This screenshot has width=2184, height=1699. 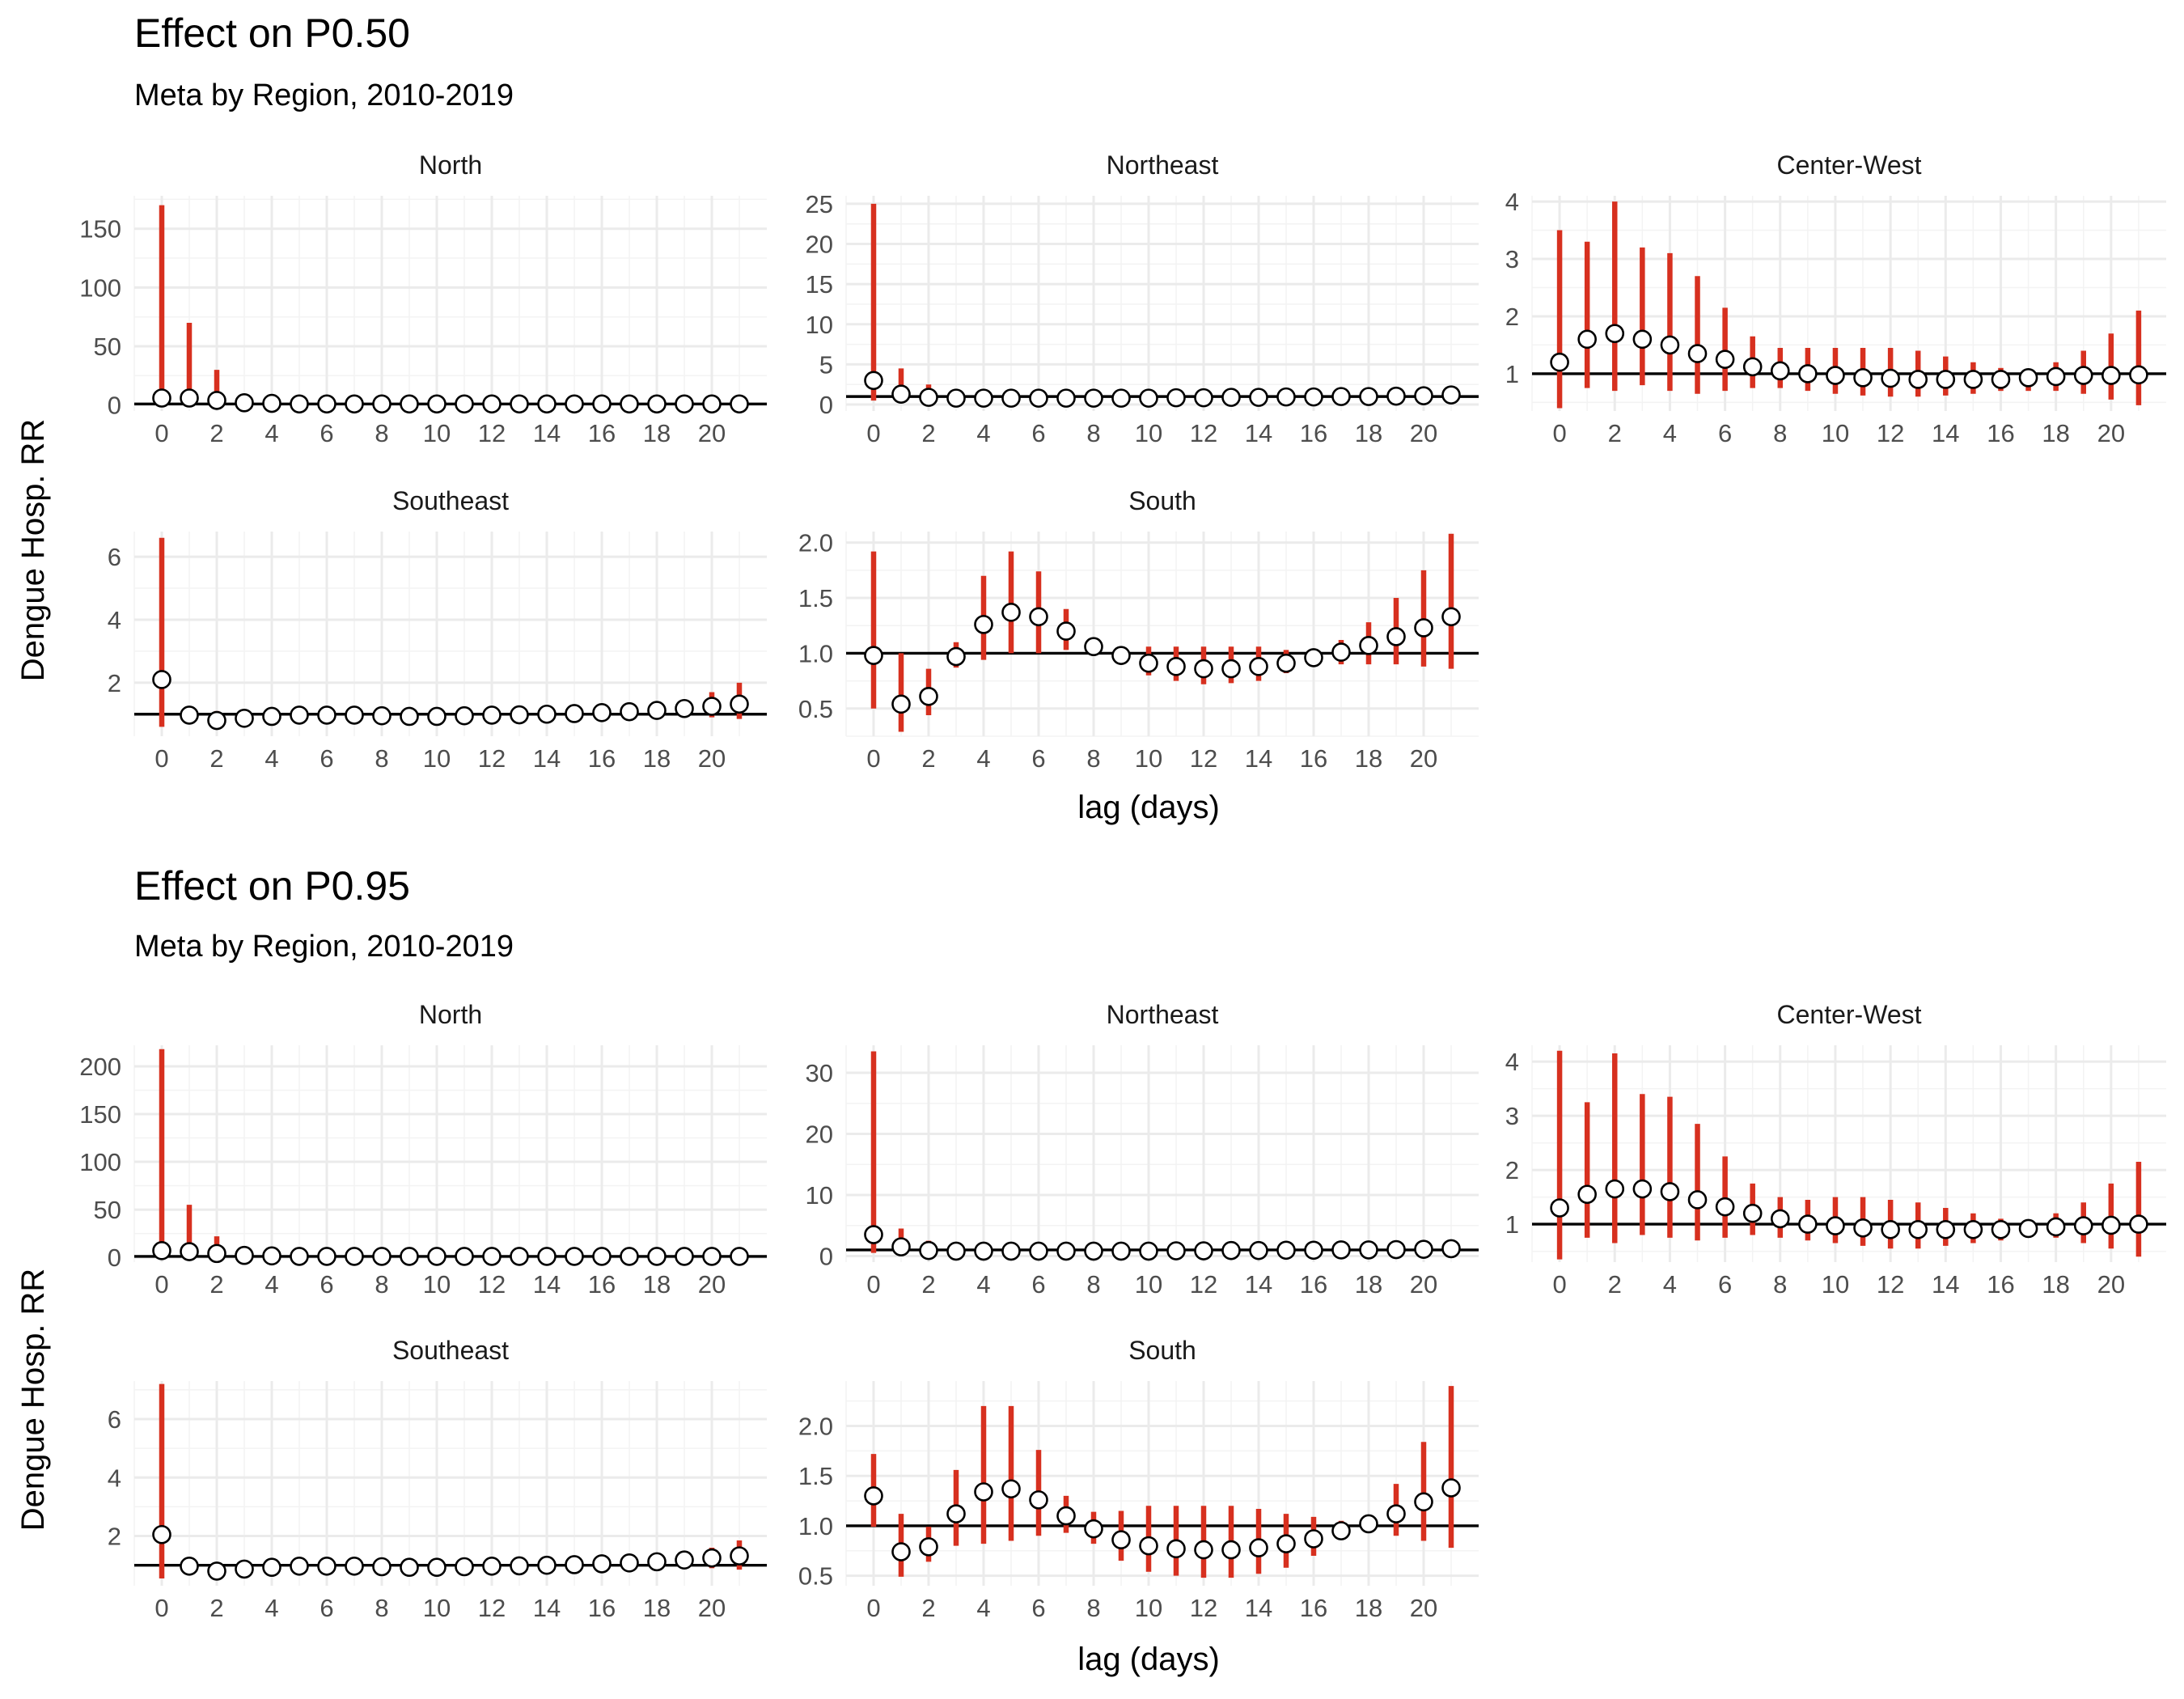 I want to click on panel-2-northeast: 0 2 4 6 8 10 12 14 16 18 20 0 10 20 30 Northeast, so click(x=1142, y=1149).